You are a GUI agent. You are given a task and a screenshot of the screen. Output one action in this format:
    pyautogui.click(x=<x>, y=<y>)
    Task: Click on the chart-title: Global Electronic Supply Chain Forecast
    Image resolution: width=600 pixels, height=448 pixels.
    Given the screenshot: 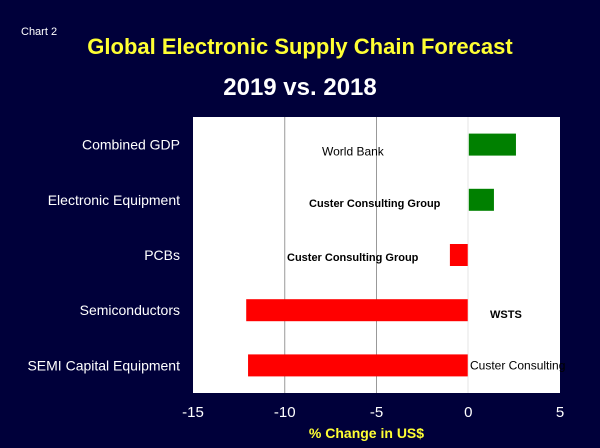 What is the action you would take?
    pyautogui.click(x=300, y=46)
    